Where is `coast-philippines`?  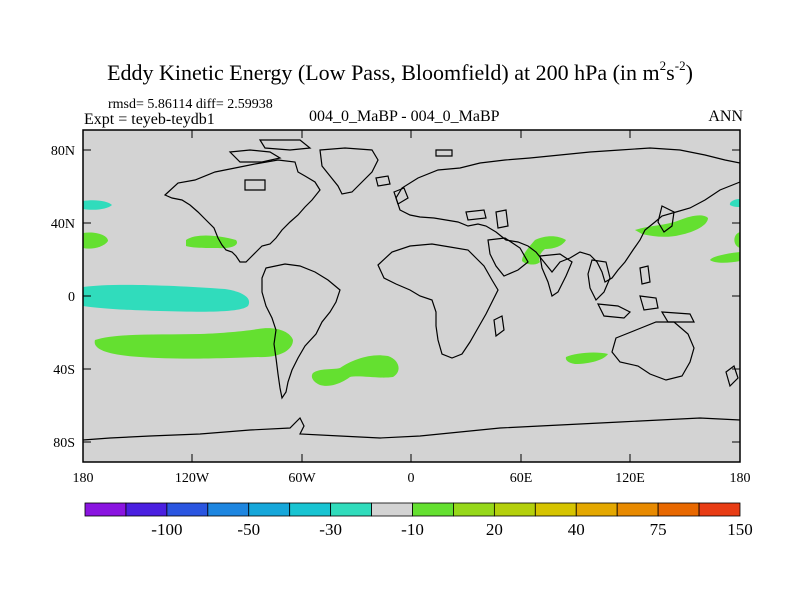
coast-philippines is located at coordinates (645, 275).